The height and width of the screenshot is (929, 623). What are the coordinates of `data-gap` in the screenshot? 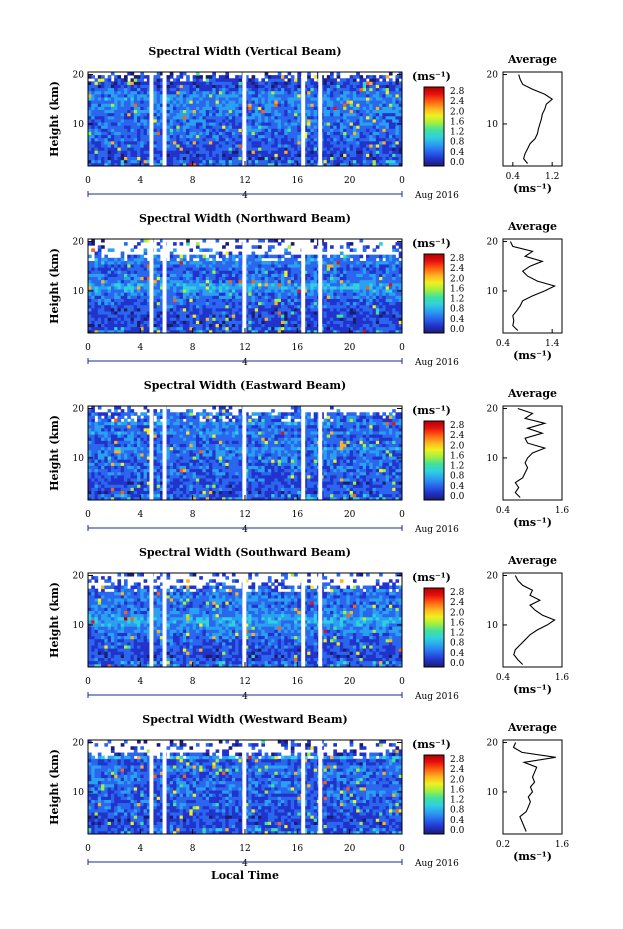 It's located at (320, 119).